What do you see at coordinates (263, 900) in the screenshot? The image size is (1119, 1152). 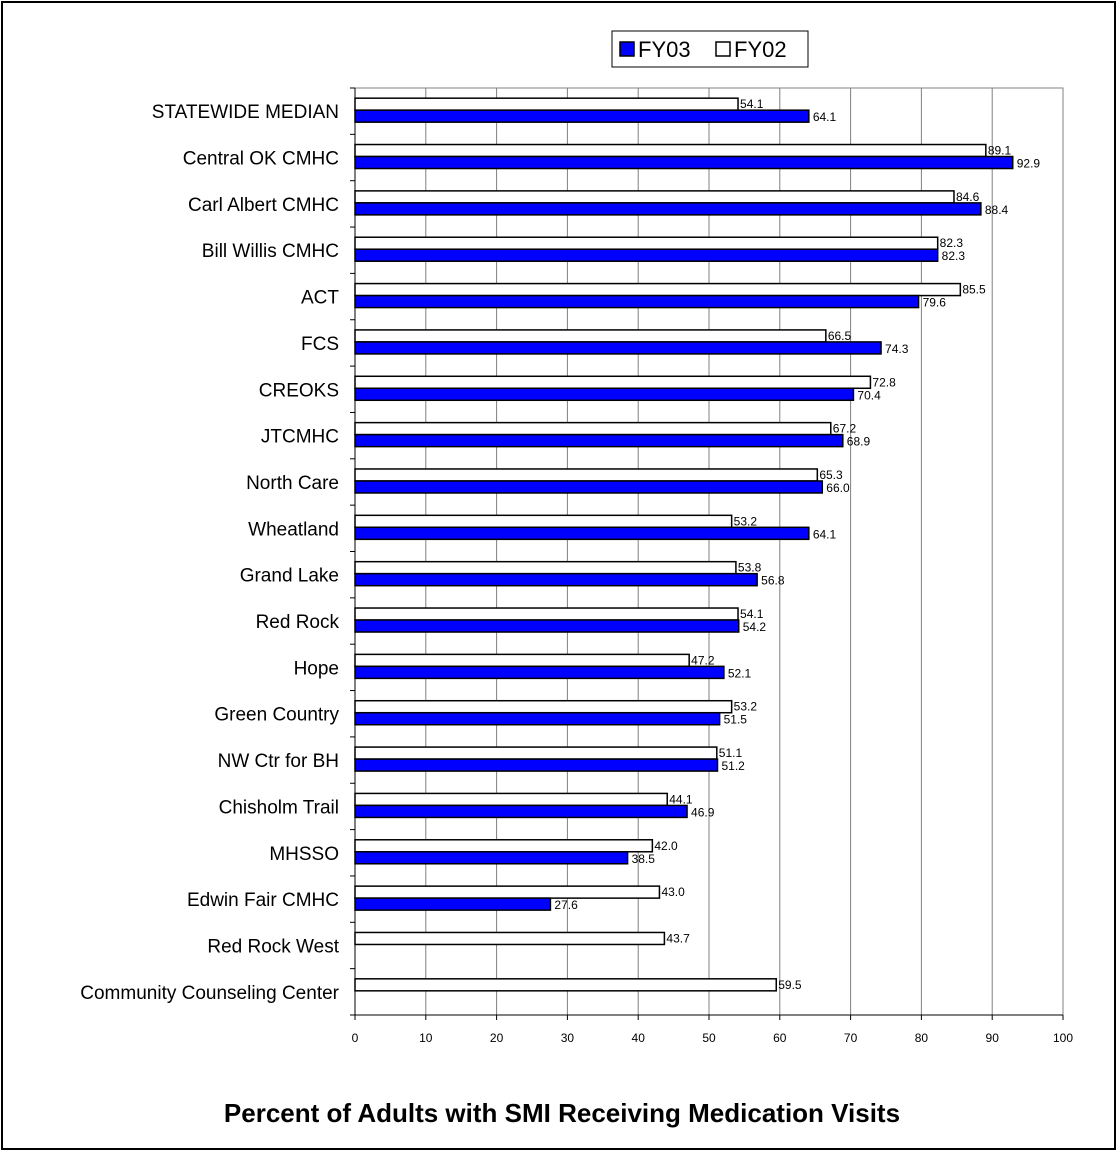 I see `category-label: Edwin Fair CMHC` at bounding box center [263, 900].